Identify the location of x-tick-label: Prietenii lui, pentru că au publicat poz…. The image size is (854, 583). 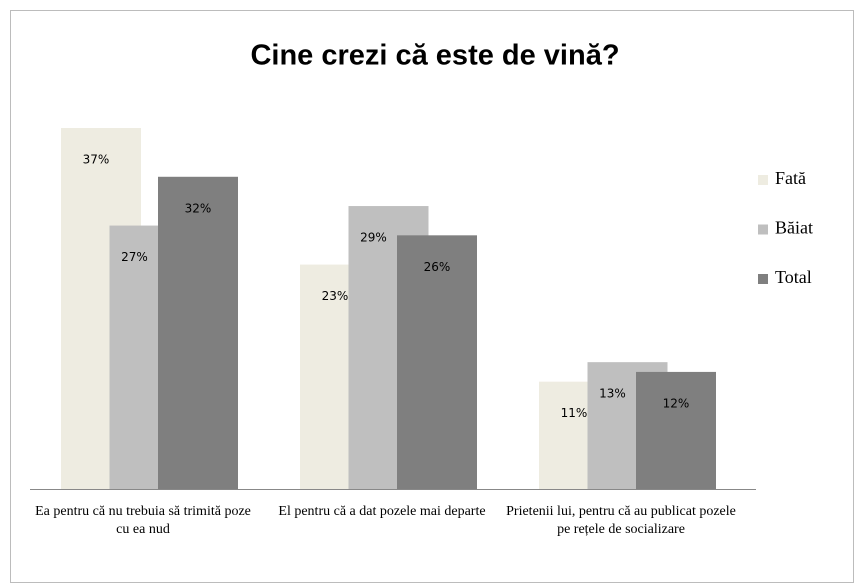
(621, 520).